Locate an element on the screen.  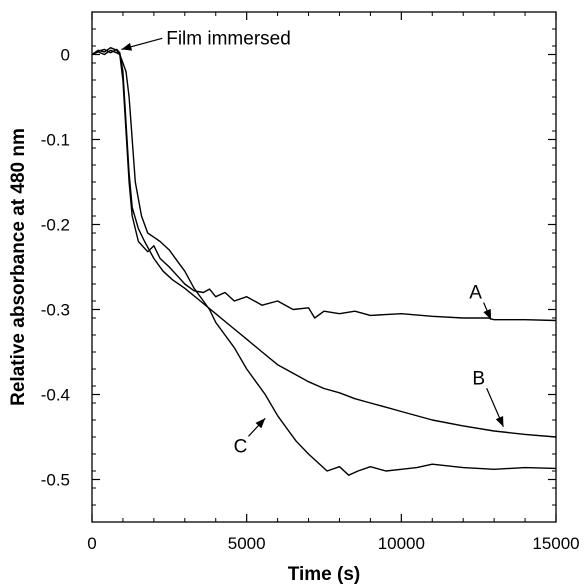
y-tick-label: -0.4 is located at coordinates (55, 395).